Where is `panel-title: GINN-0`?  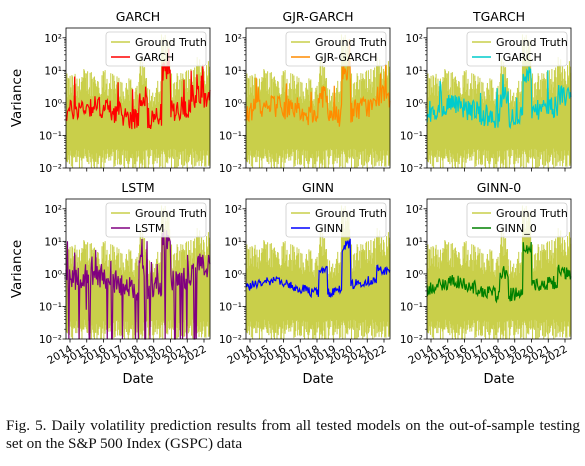
panel-title: GINN-0 is located at coordinates (499, 187).